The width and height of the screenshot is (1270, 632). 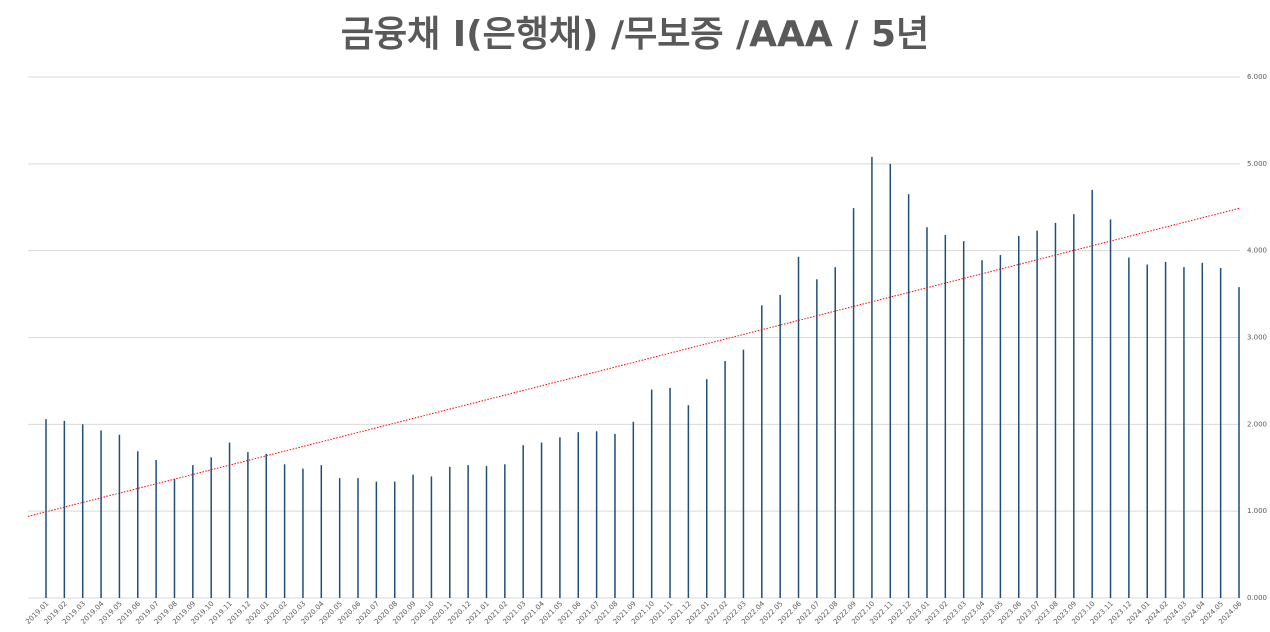 I want to click on y-tick-label: 6.000, so click(x=1257, y=77).